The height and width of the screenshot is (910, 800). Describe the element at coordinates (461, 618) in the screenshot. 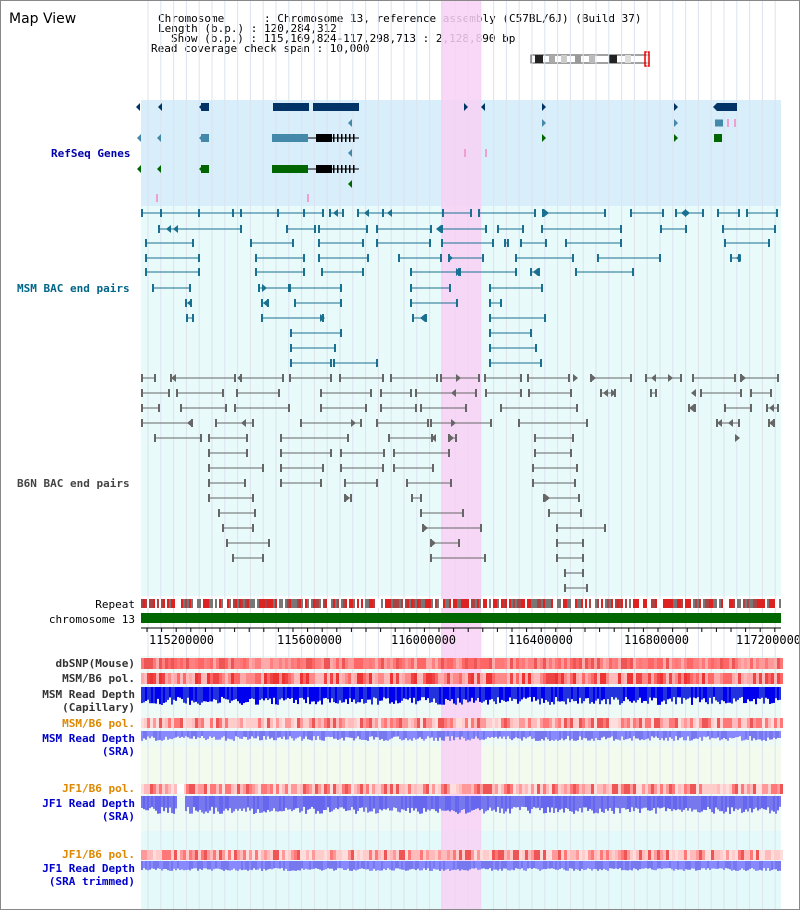

I see `chromosome-bar` at that location.